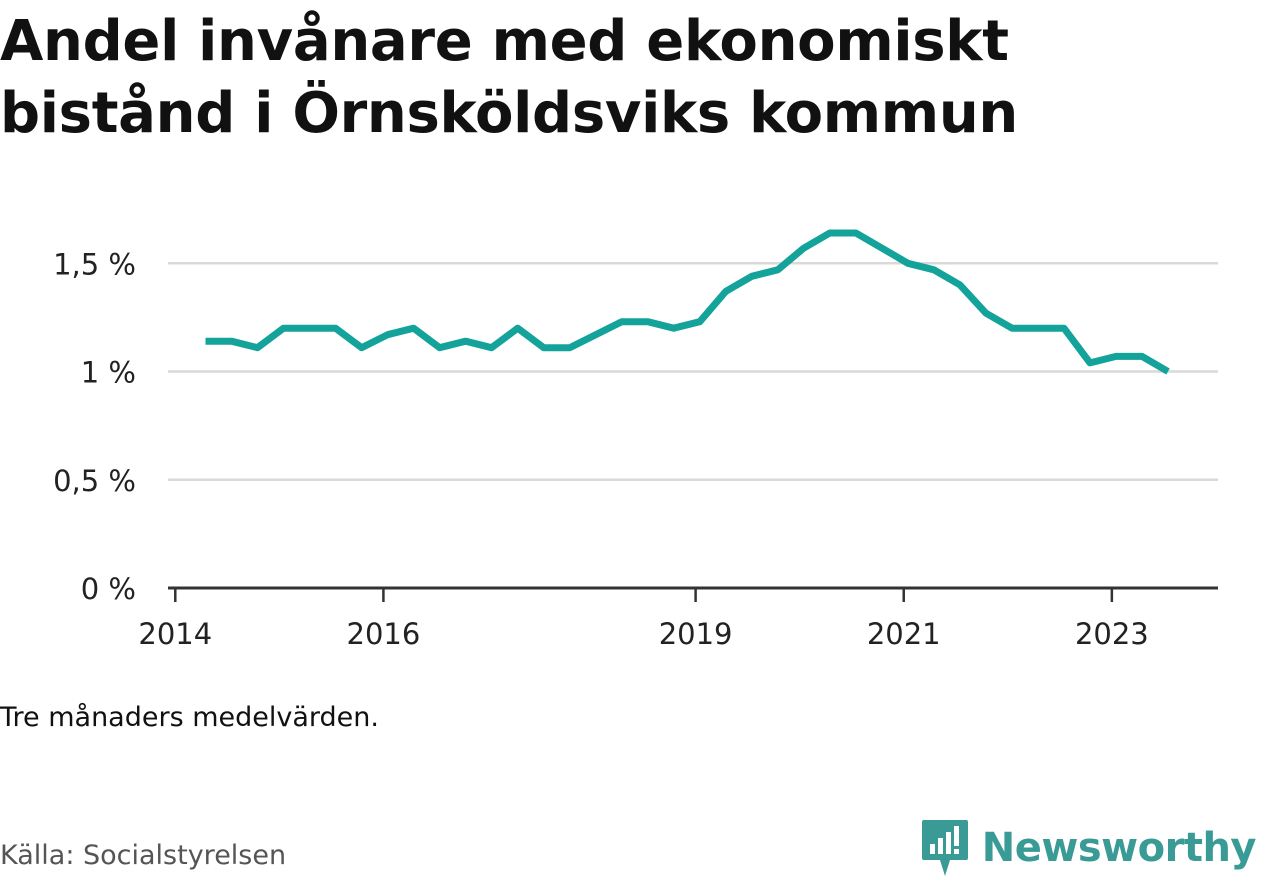 The width and height of the screenshot is (1262, 879). What do you see at coordinates (904, 634) in the screenshot?
I see `x-tick-label: 2021` at bounding box center [904, 634].